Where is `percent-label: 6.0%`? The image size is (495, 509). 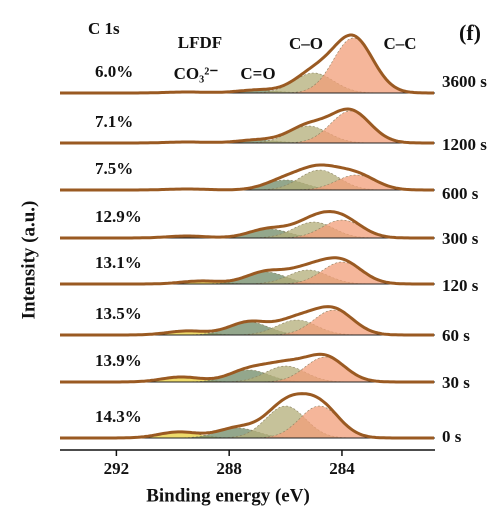
percent-label: 6.0% is located at coordinates (114, 71).